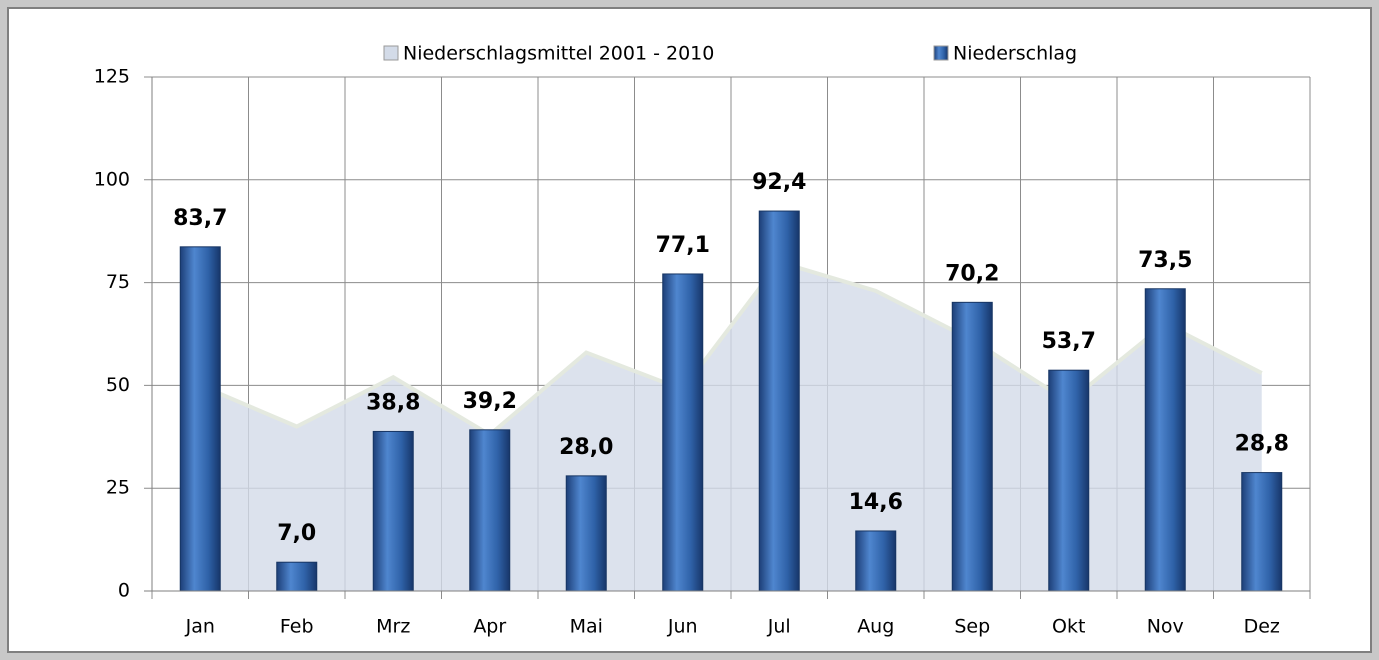 This screenshot has width=1379, height=660. I want to click on x-tick-label: Jan, so click(200, 627).